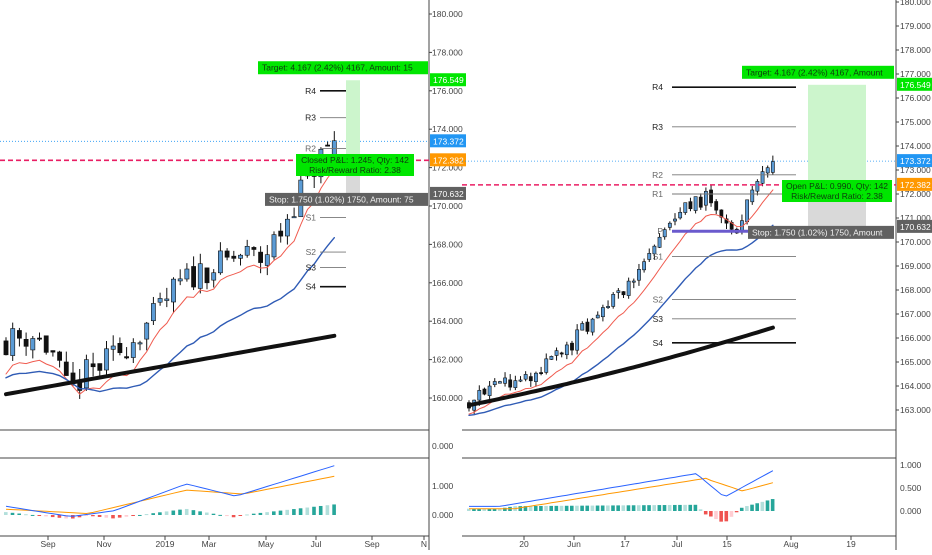  What do you see at coordinates (266, 544) in the screenshot?
I see `x-tick-label: May` at bounding box center [266, 544].